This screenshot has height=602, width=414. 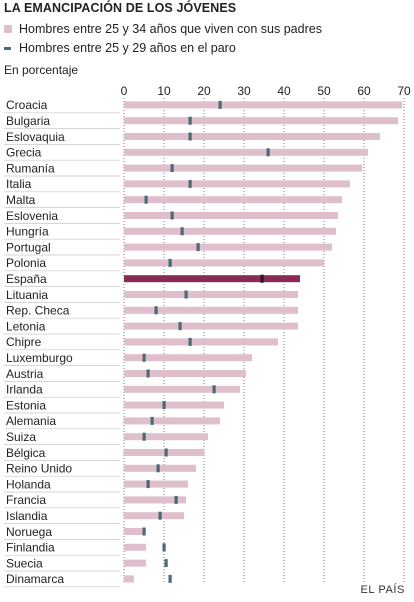 I want to click on category-label: Francia, so click(x=26, y=500).